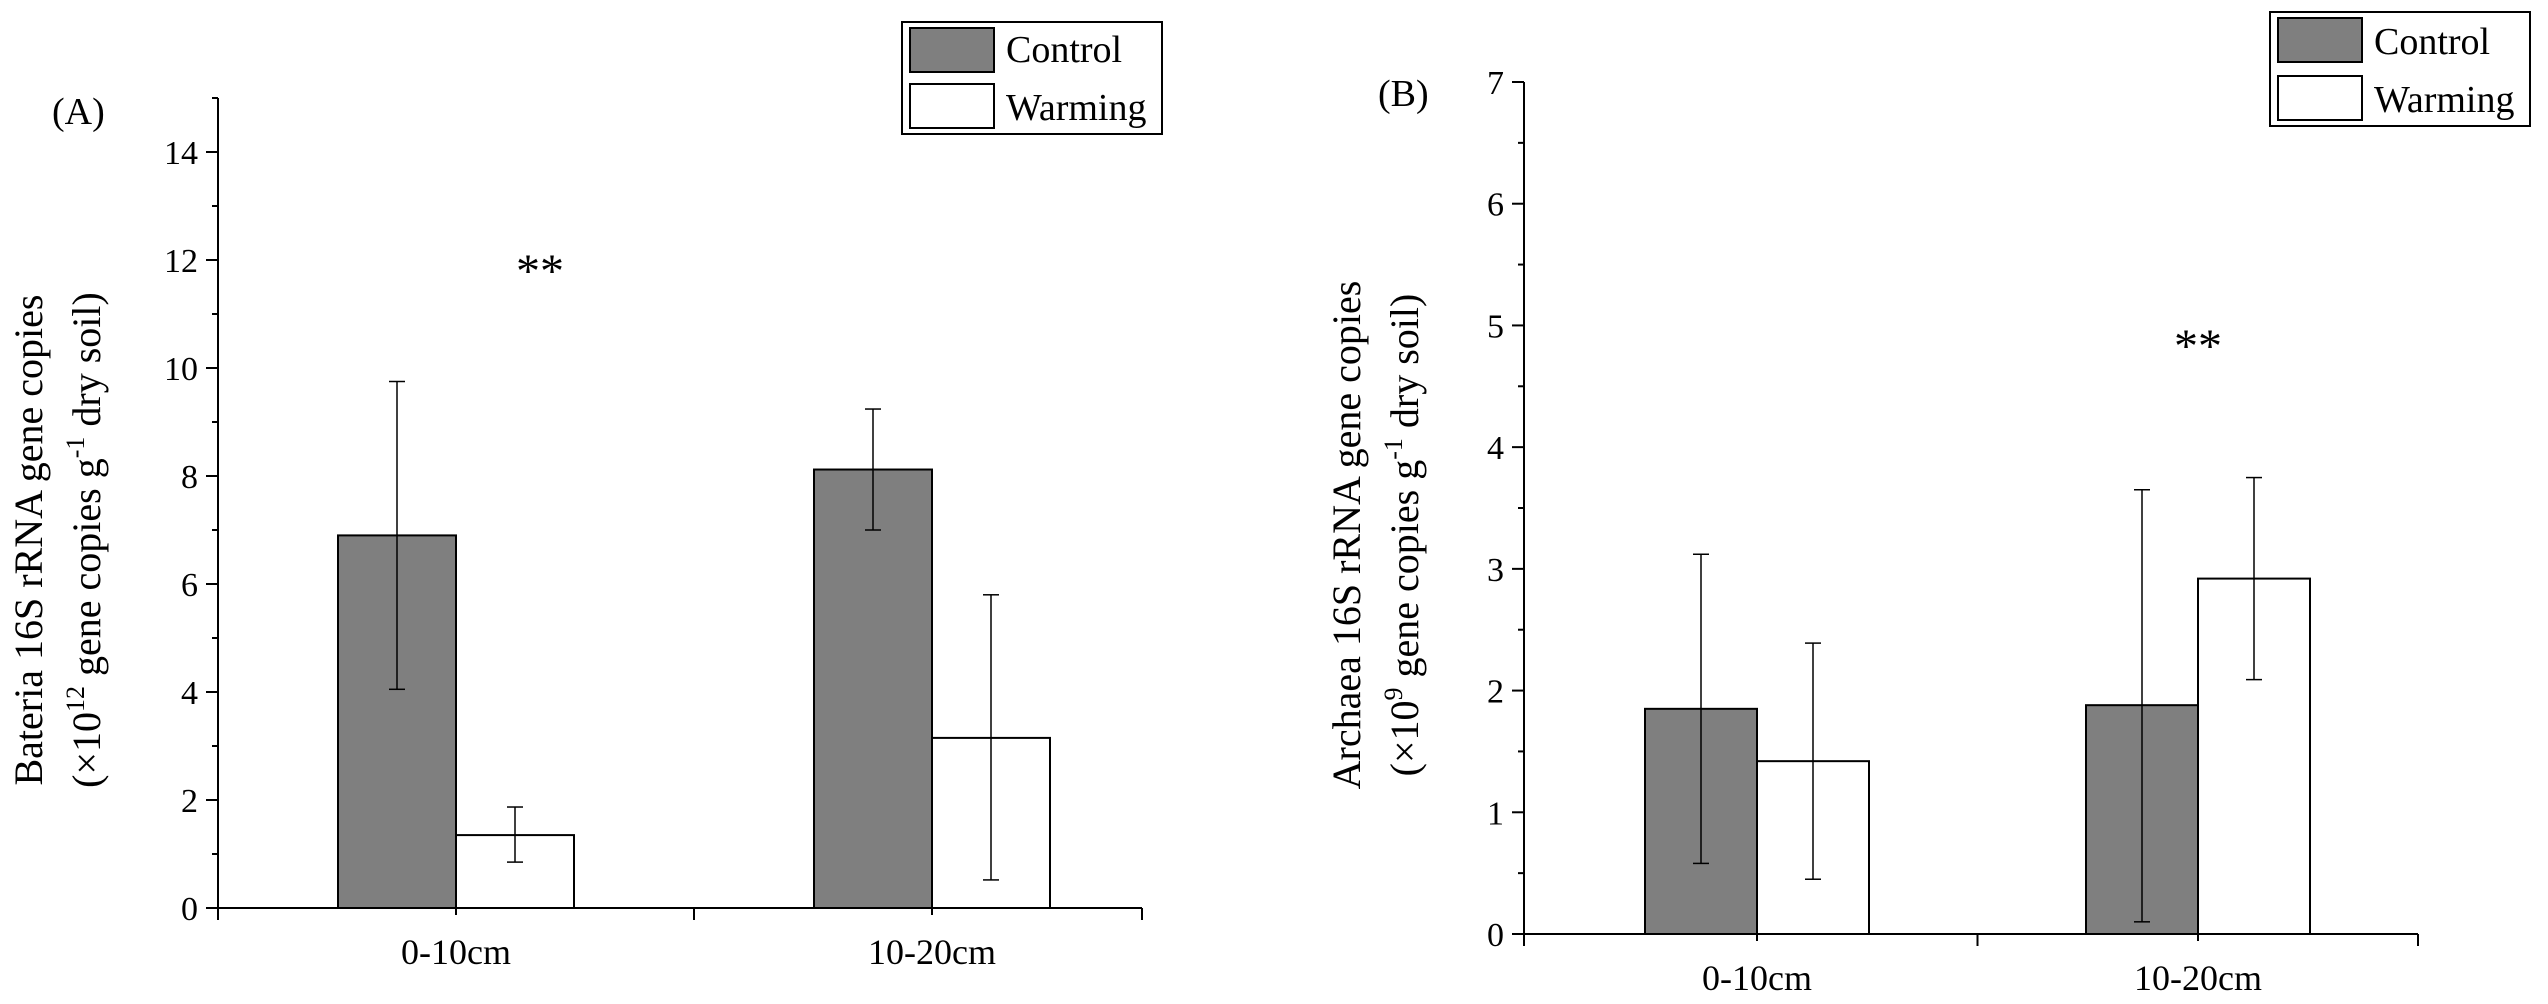 The width and height of the screenshot is (2548, 1004). Describe the element at coordinates (78, 112) in the screenshot. I see `panel-a-label: (A)` at that location.